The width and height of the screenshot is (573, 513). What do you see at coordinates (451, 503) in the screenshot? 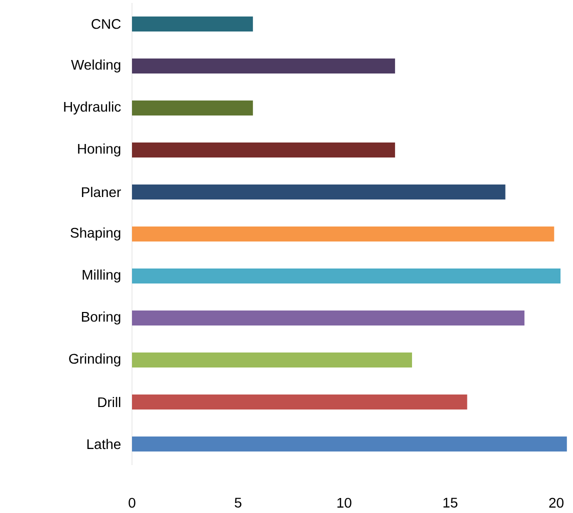
I see `x-tick-label: 15` at bounding box center [451, 503].